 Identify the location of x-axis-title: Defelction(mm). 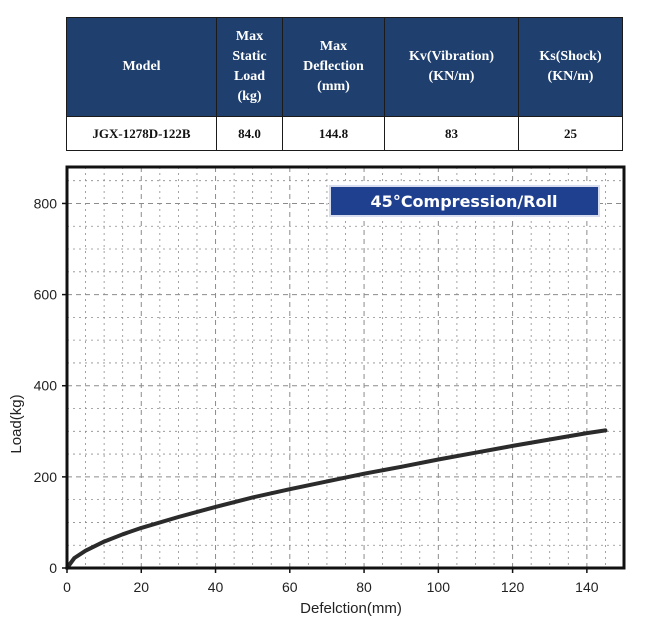
(351, 608).